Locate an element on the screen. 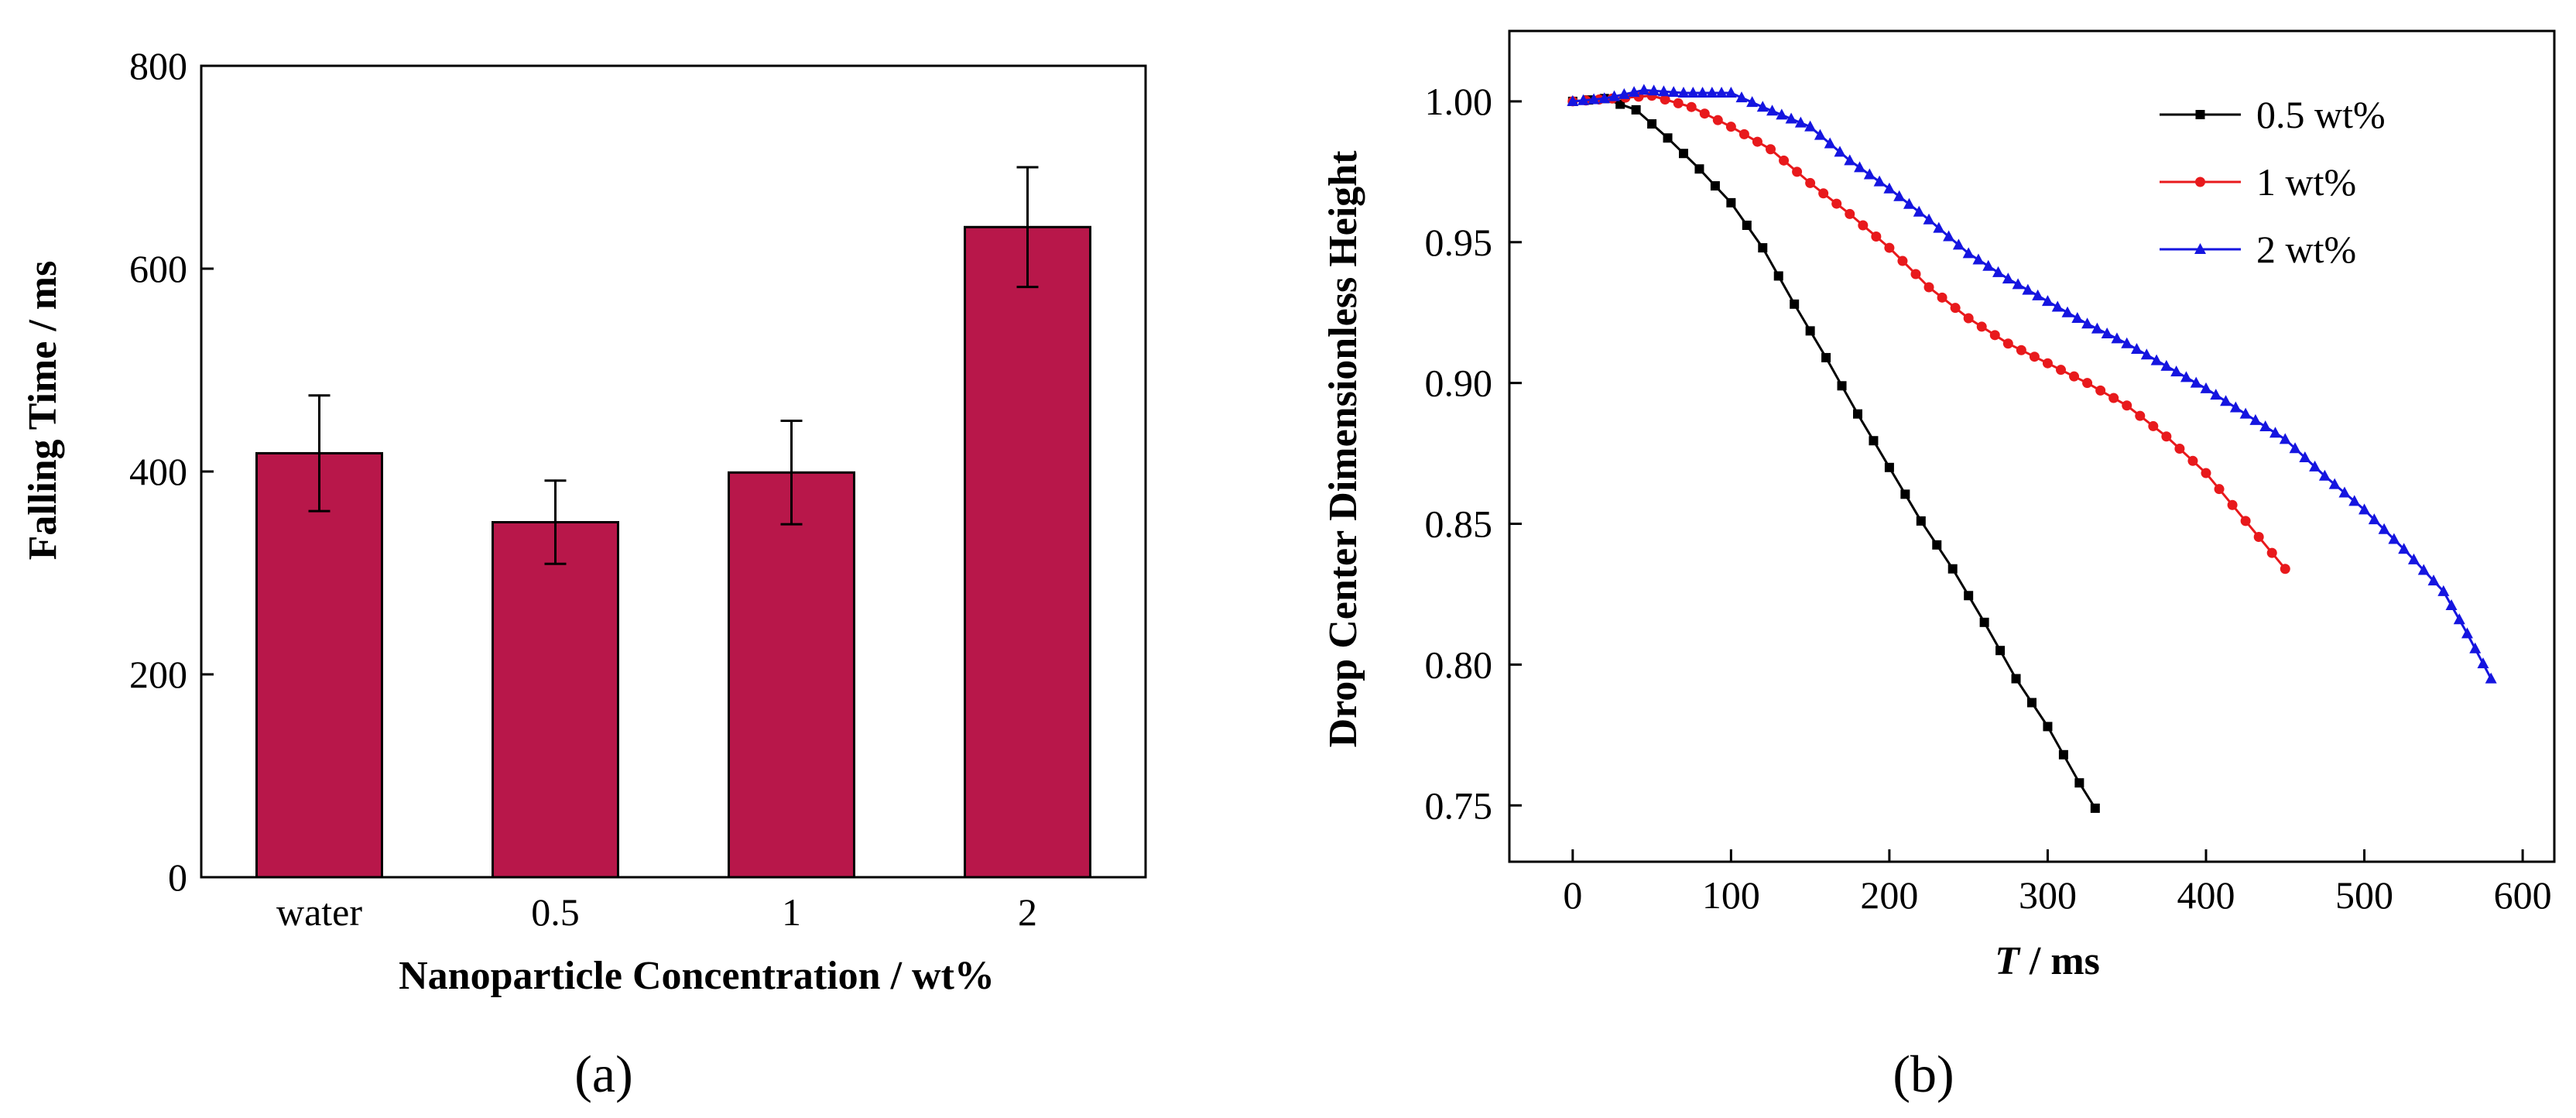 The width and height of the screenshot is (2576, 1118). x-tick-label: 2 is located at coordinates (1027, 912).